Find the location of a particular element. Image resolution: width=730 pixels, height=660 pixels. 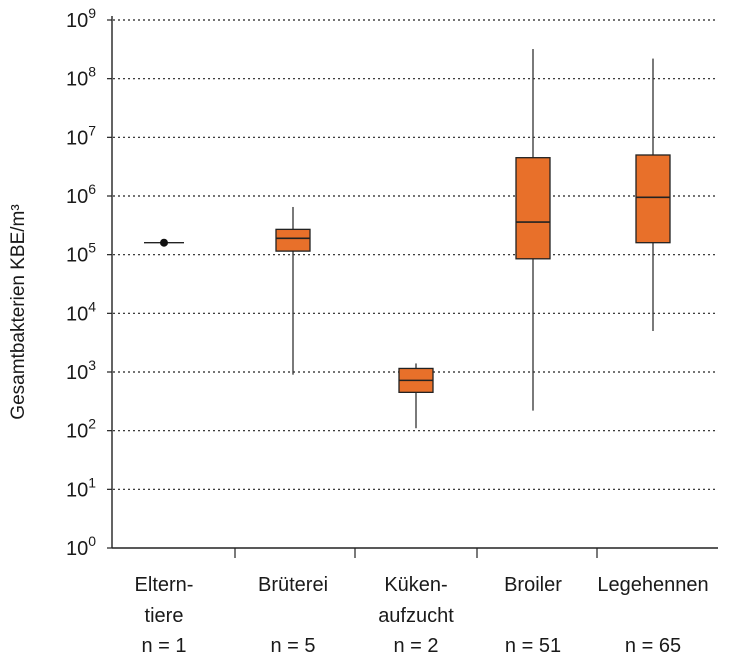

sample-size-label: n = 2 is located at coordinates (415, 646).